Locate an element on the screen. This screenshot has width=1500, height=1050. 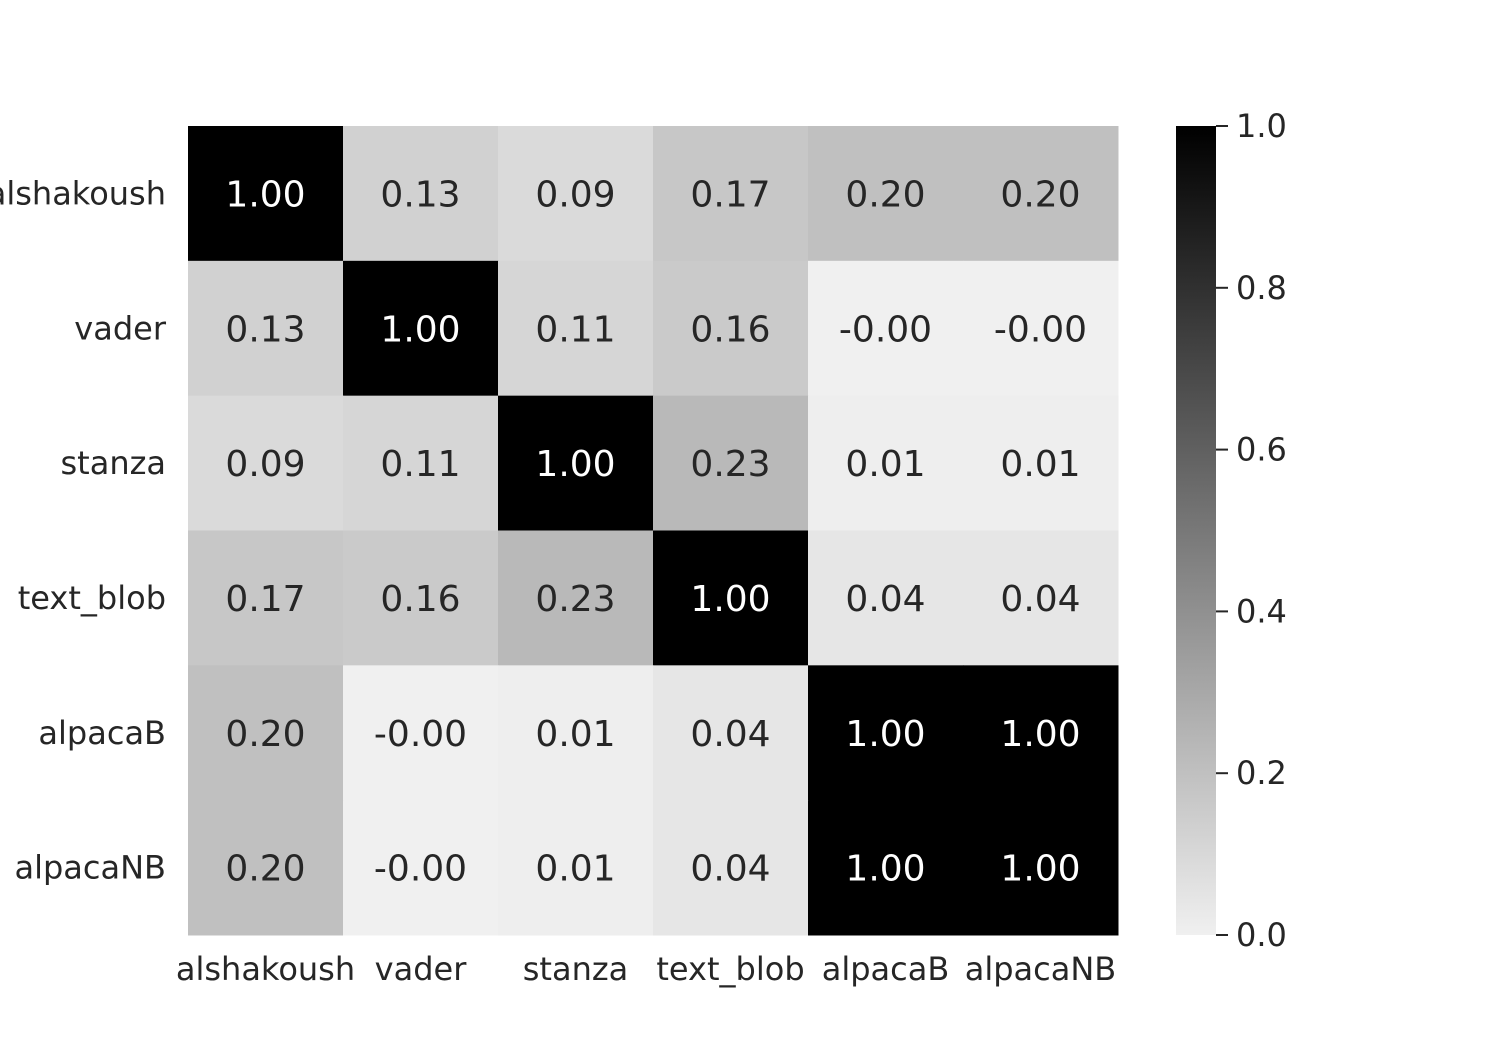
colorbar-tick-label: 0.2 is located at coordinates (1261, 773).